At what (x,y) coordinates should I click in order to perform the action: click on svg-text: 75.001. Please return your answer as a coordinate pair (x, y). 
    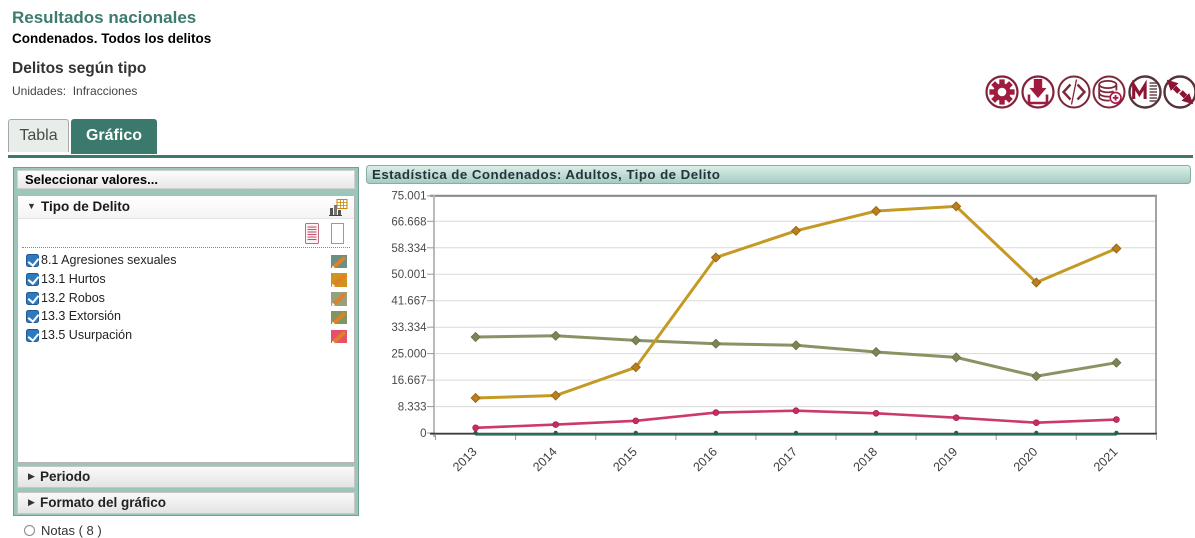
    Looking at the image, I should click on (408, 196).